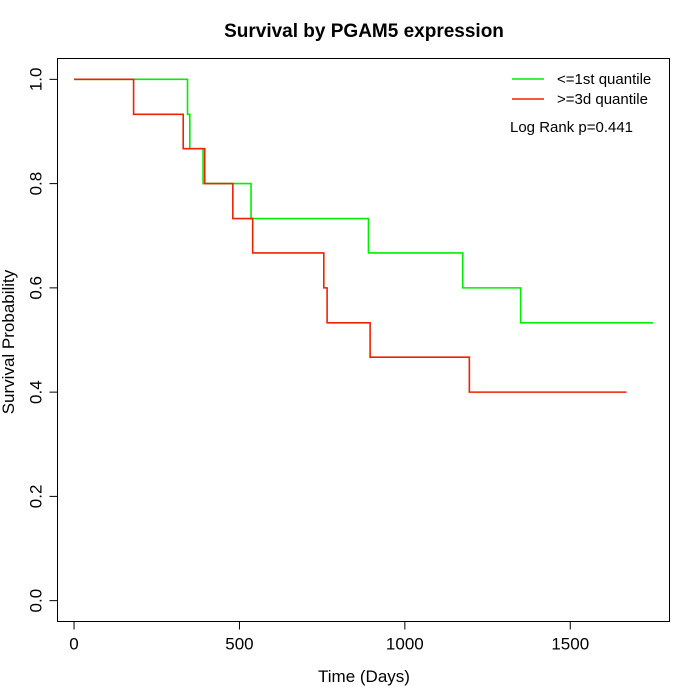 This screenshot has width=700, height=700. What do you see at coordinates (239, 644) in the screenshot?
I see `x-tick-label: 500` at bounding box center [239, 644].